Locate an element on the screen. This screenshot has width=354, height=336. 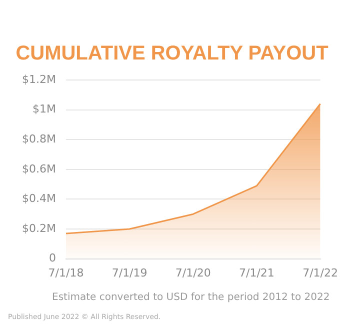
x-tick-label: 7/1/21 is located at coordinates (256, 273).